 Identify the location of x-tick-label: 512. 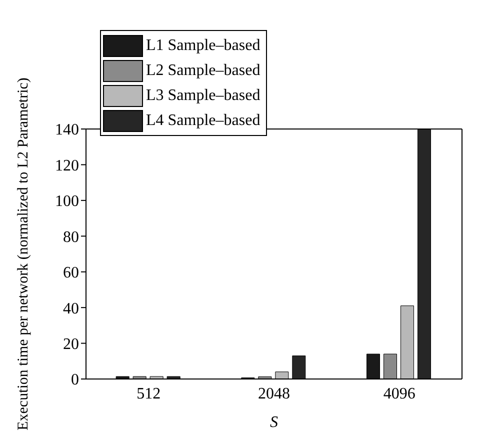
(148, 393).